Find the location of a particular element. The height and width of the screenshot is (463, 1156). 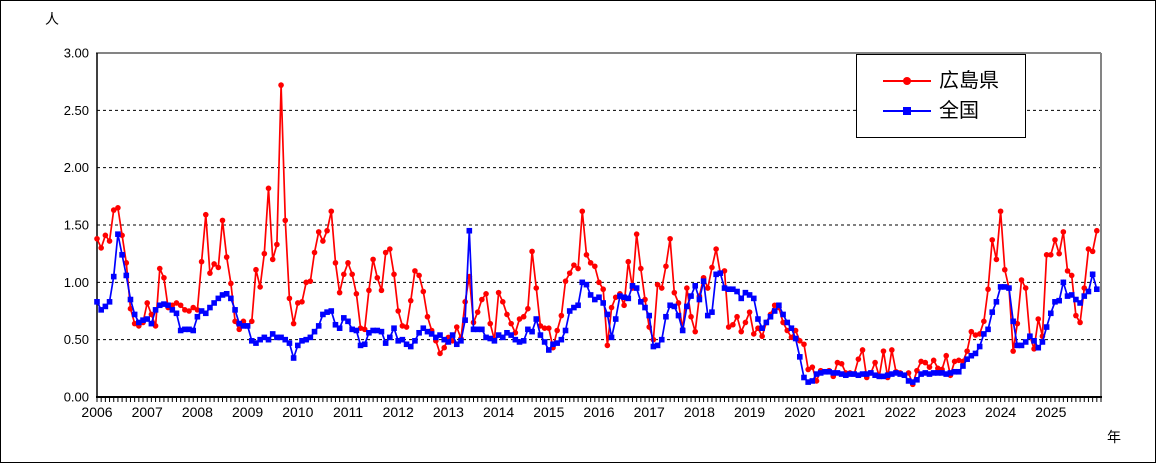

x-tick-label-year: 2012 is located at coordinates (398, 412).